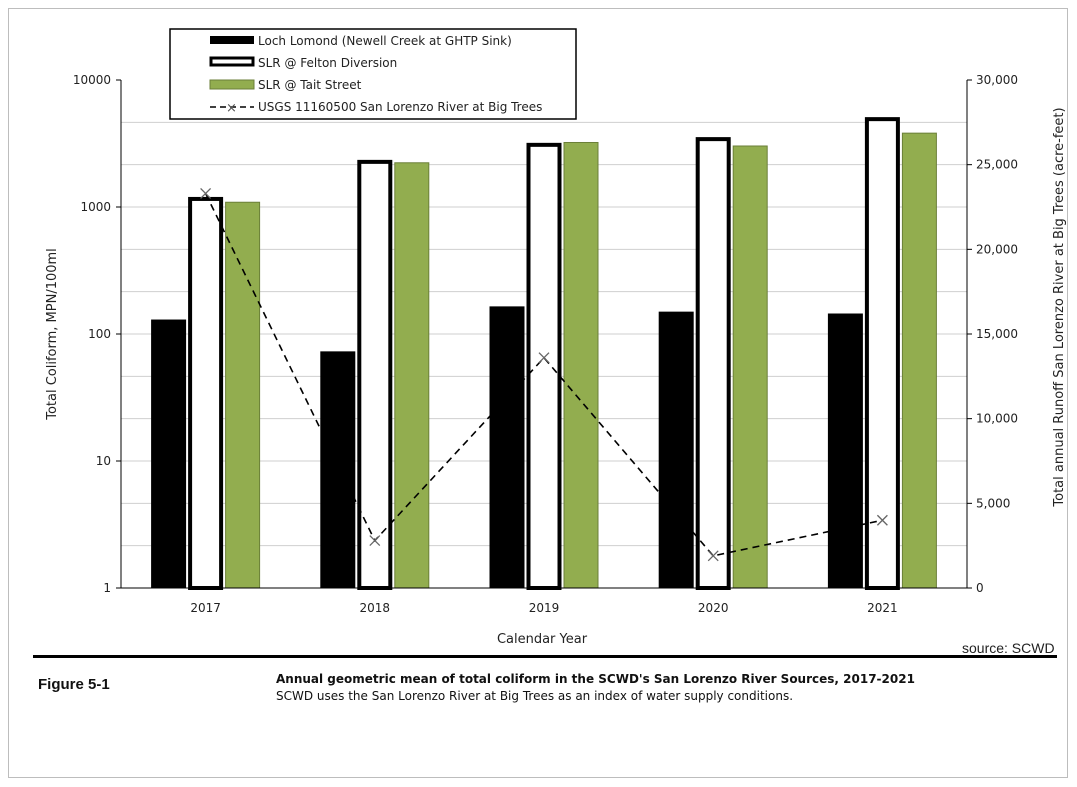 The height and width of the screenshot is (787, 1077). Describe the element at coordinates (1008, 648) in the screenshot. I see `source-note: source: SCWD` at that location.